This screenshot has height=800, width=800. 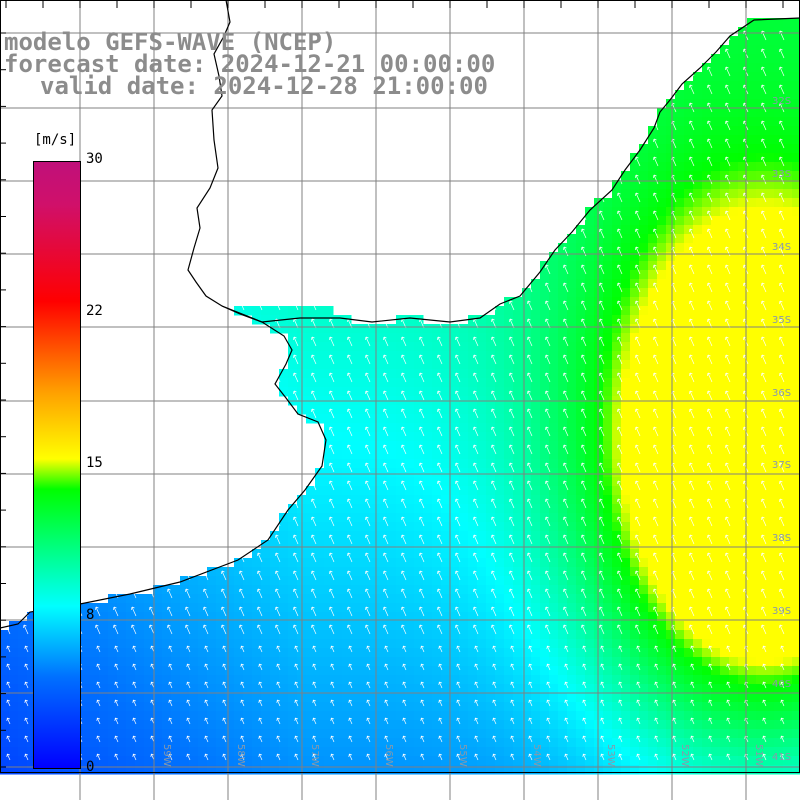 I want to click on lon-label: 52W, so click(x=684, y=755).